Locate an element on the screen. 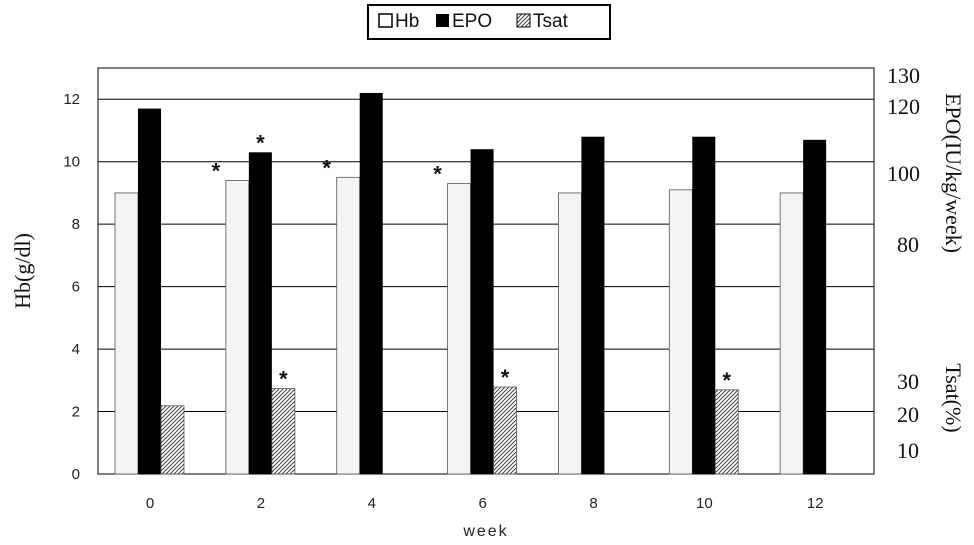 Image resolution: width=974 pixels, height=545 pixels. x-tick-6: 6 is located at coordinates (483, 503).